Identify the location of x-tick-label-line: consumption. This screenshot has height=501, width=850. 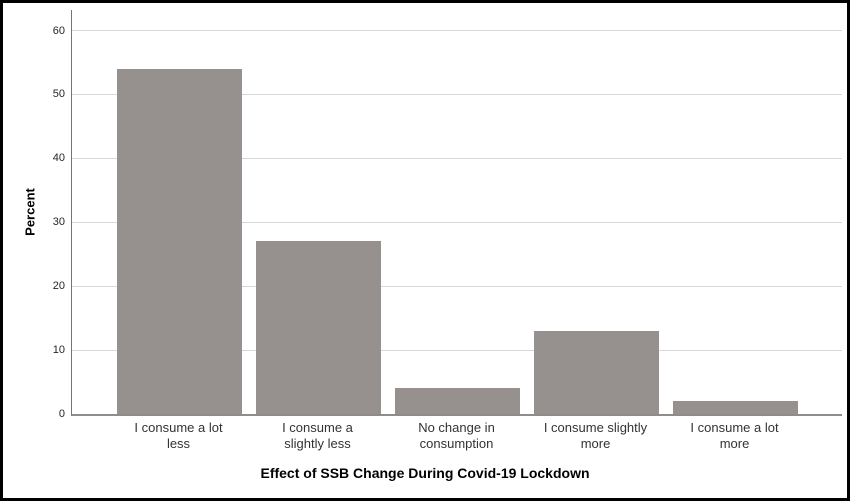
(456, 443).